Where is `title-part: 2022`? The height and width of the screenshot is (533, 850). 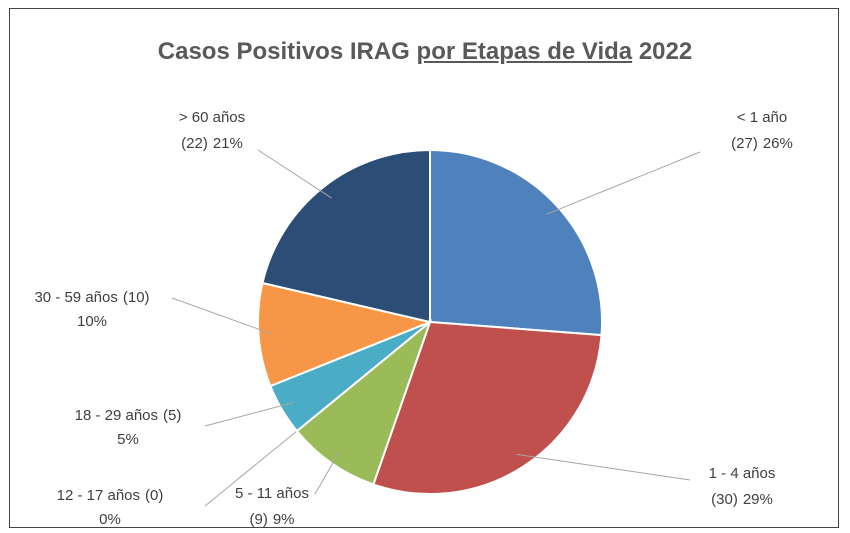
title-part: 2022 is located at coordinates (665, 51).